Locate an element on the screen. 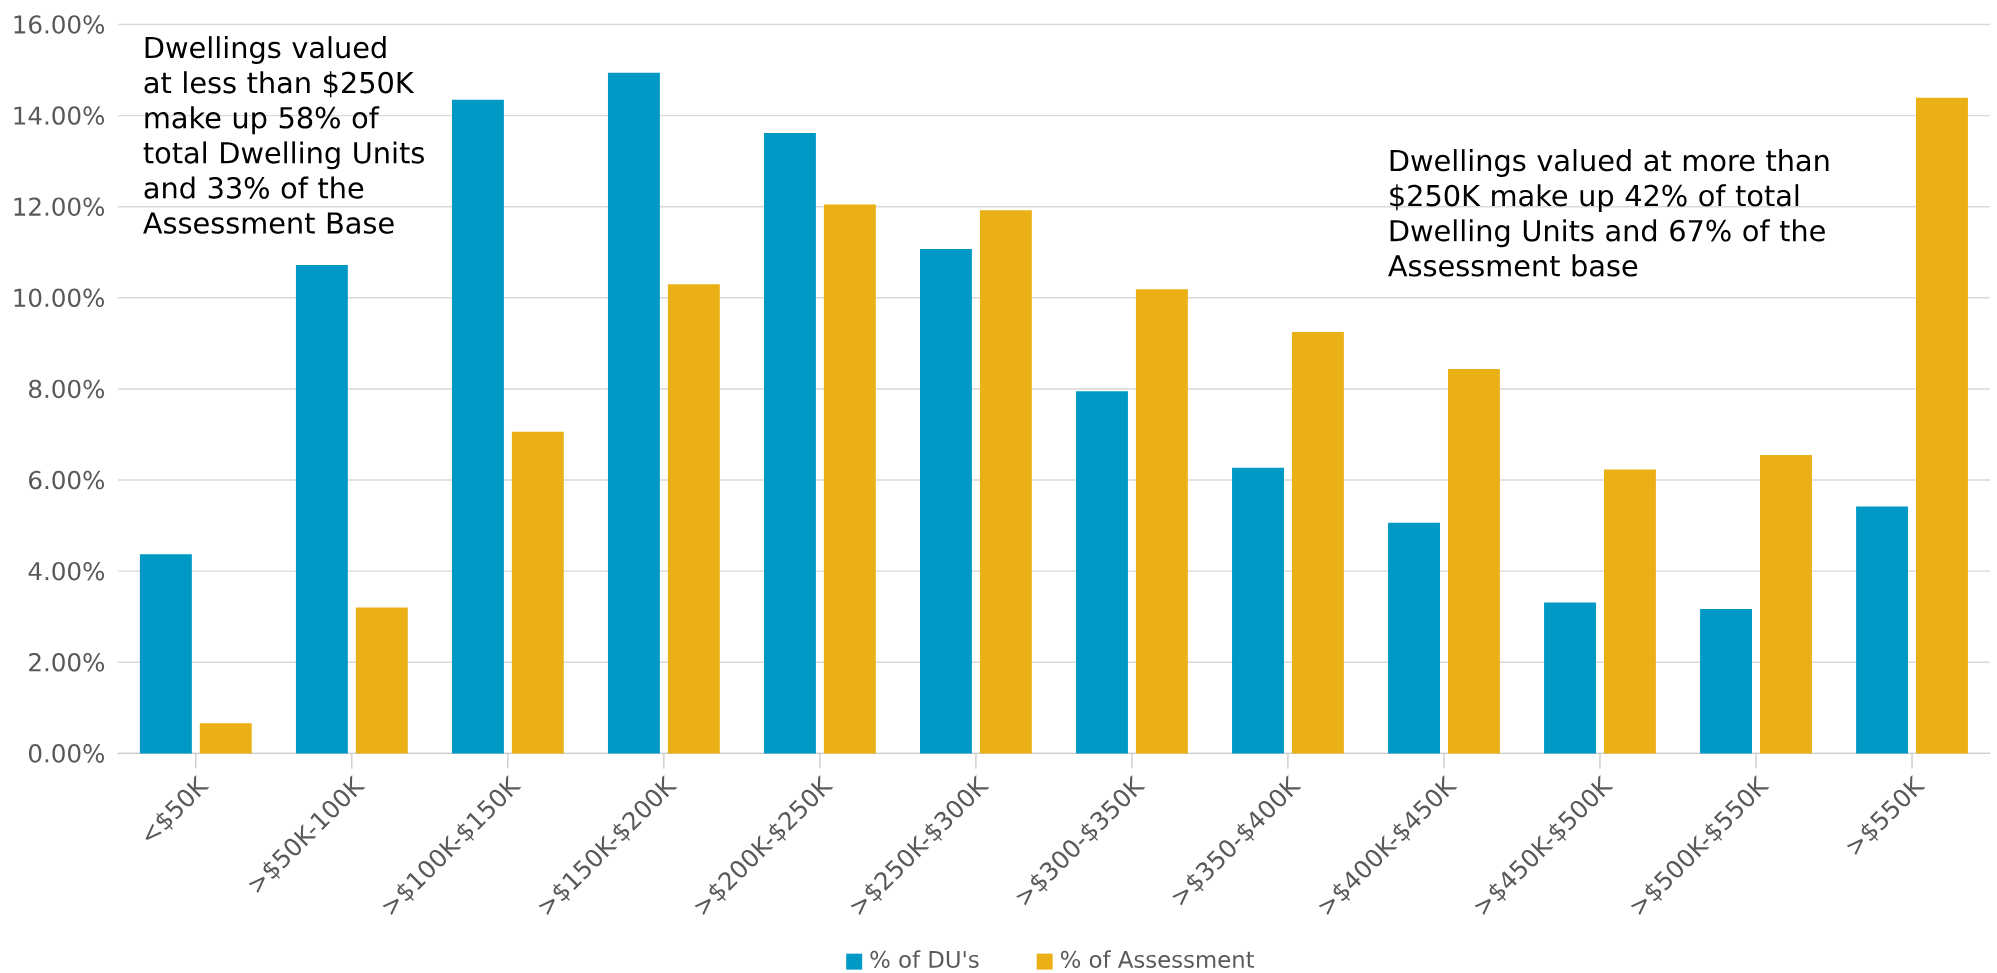 Image resolution: width=1997 pixels, height=973 pixels. y-tick-label: 12.00% is located at coordinates (59, 206).